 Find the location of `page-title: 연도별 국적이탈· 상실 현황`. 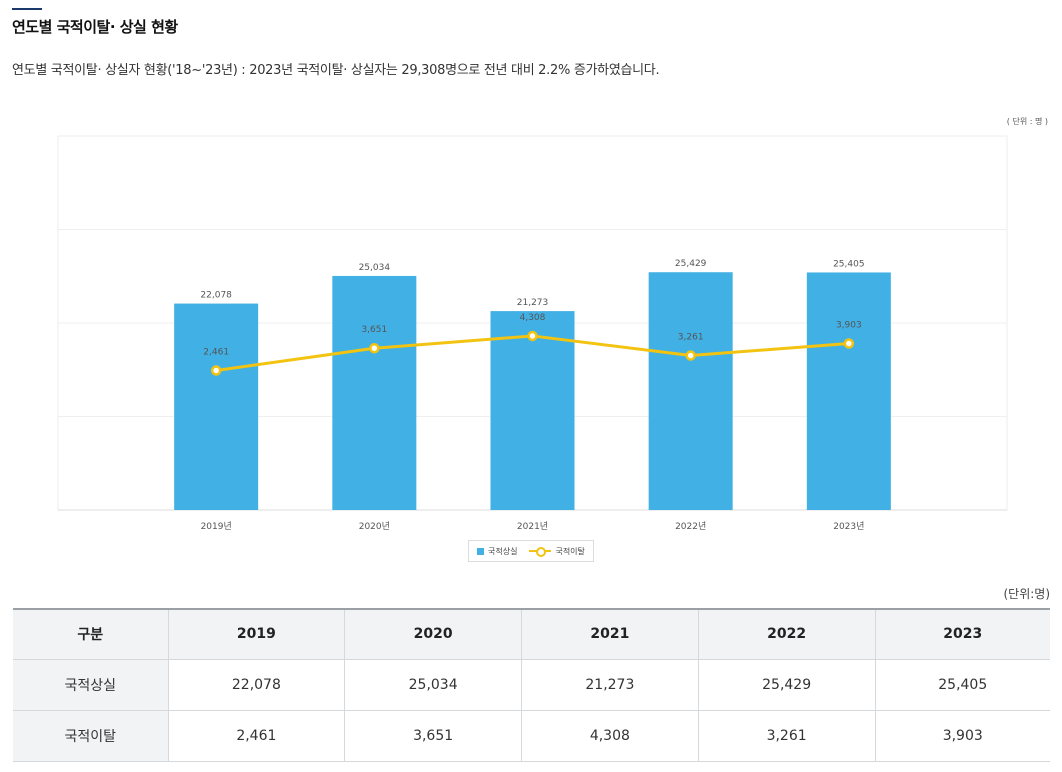

page-title: 연도별 국적이탈· 상실 현황 is located at coordinates (95, 27).